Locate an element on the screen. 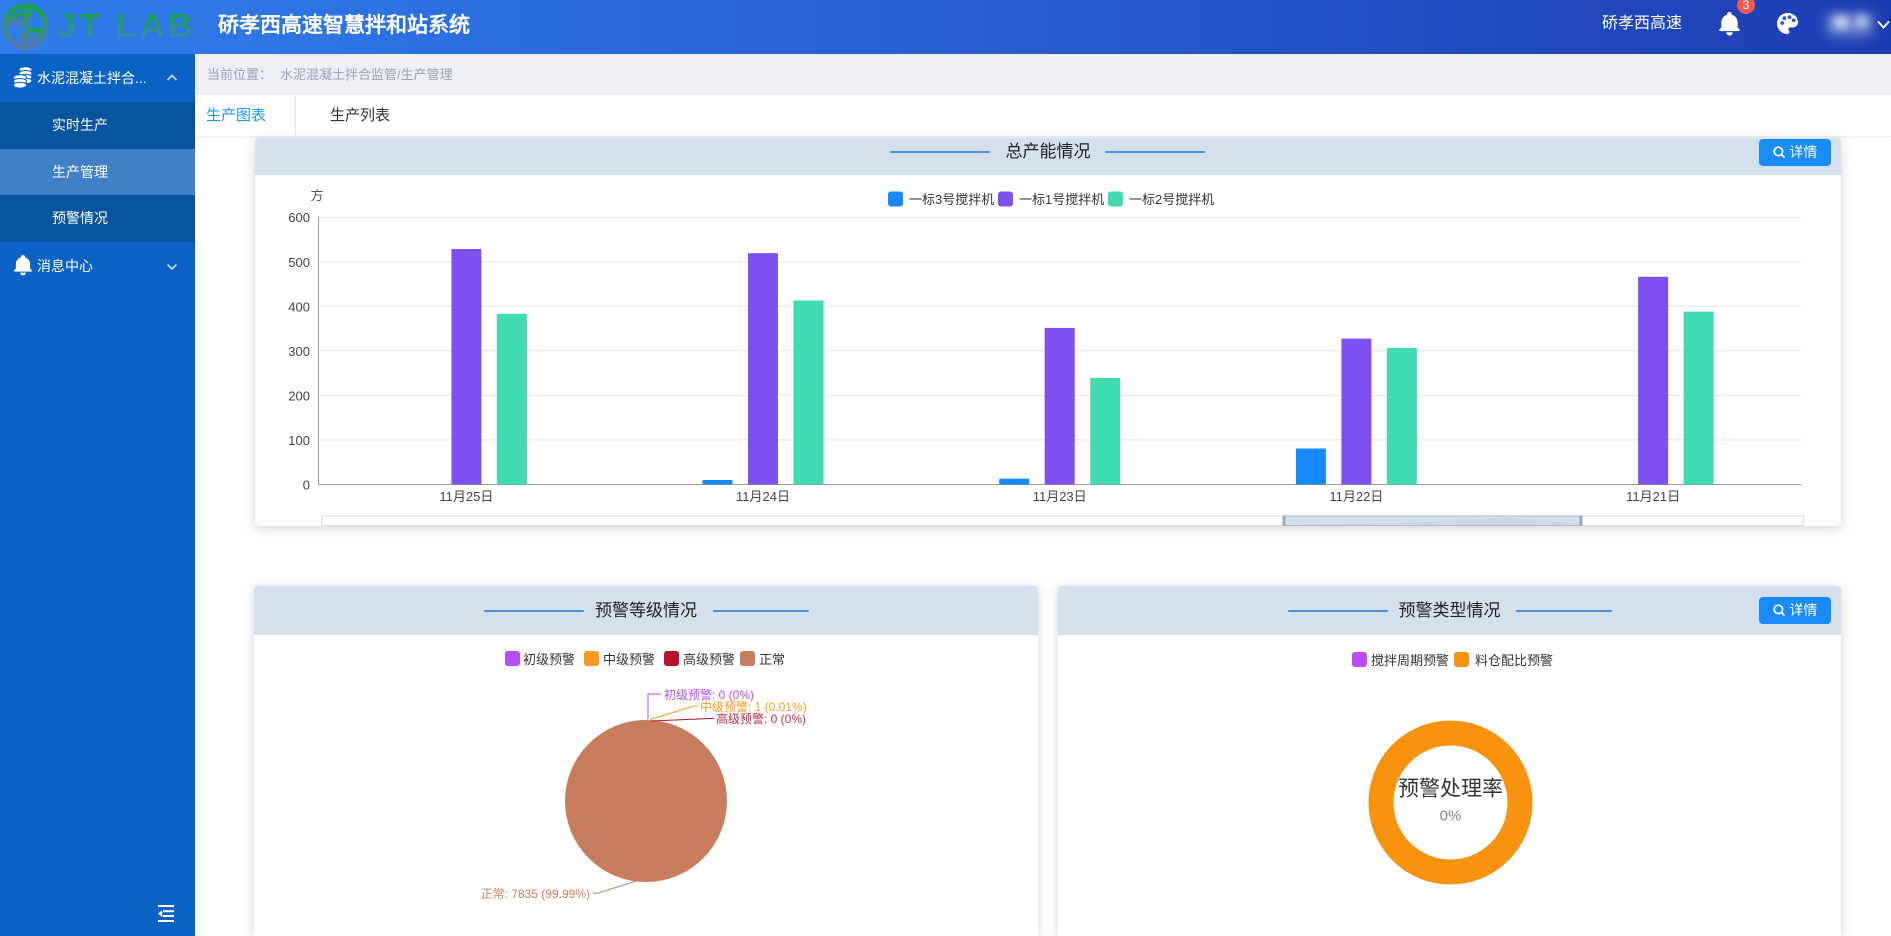 The width and height of the screenshot is (1891, 936). svg-text: 300 is located at coordinates (299, 351).